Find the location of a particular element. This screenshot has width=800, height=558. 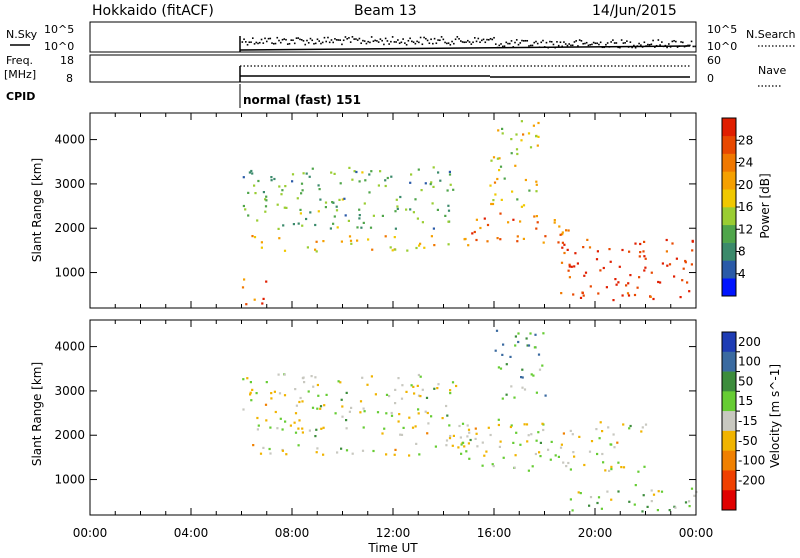

beam-title: Beam 13 is located at coordinates (385, 11).